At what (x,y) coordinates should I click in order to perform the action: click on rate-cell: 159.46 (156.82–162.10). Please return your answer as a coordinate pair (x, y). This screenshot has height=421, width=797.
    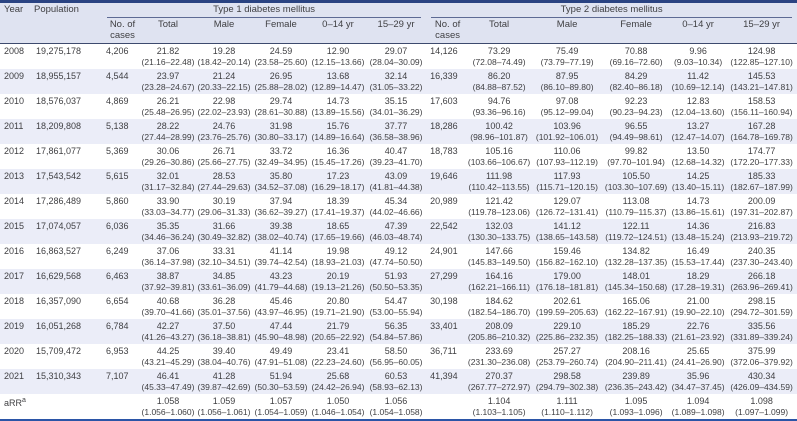
    Looking at the image, I should click on (567, 256).